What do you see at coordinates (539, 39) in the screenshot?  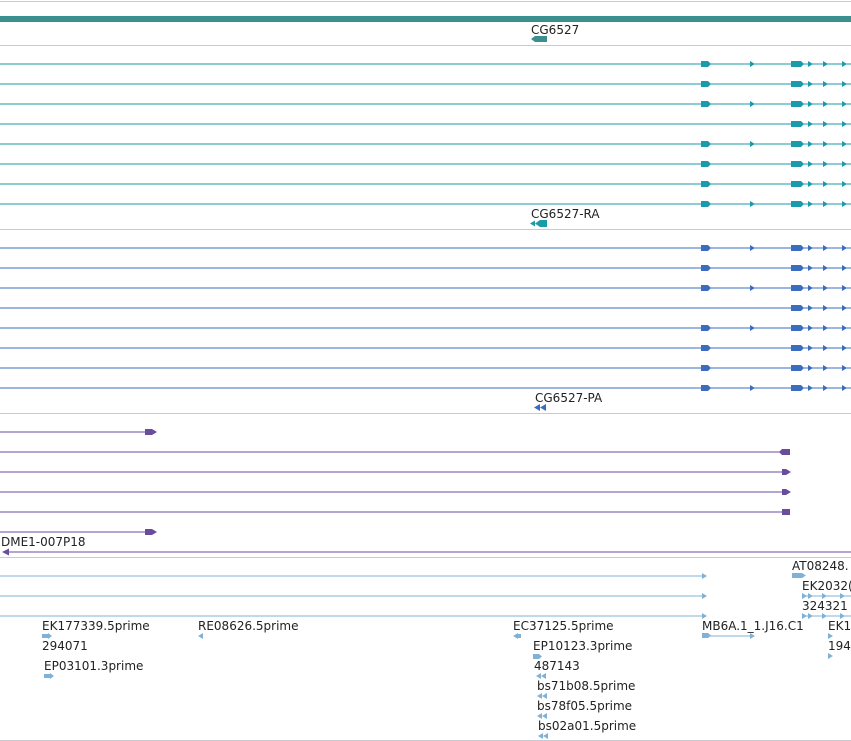 I see `gene-glyph` at bounding box center [539, 39].